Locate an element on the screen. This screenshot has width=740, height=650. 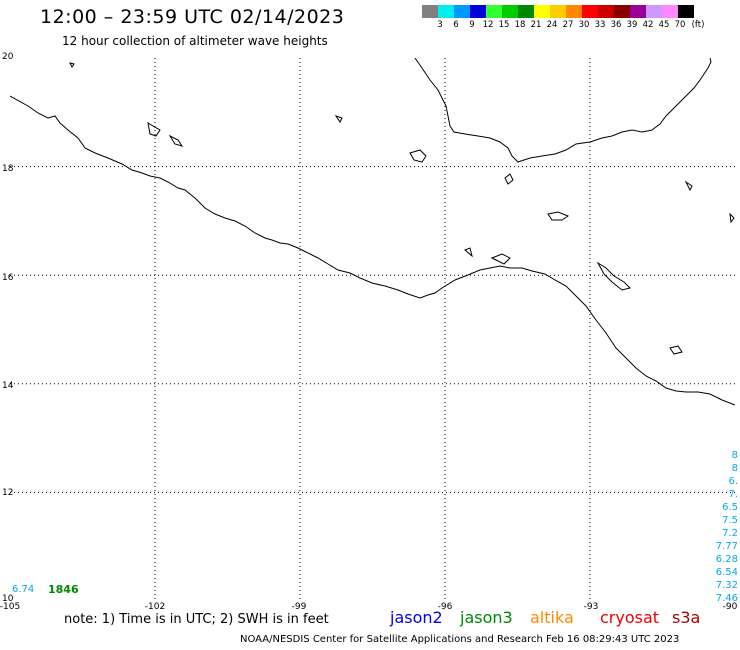
legend-labels: 3 6 9 12 15 18 21 24 27 30 33 36 39 42 45 70 (ft) is located at coordinates (563, 25).